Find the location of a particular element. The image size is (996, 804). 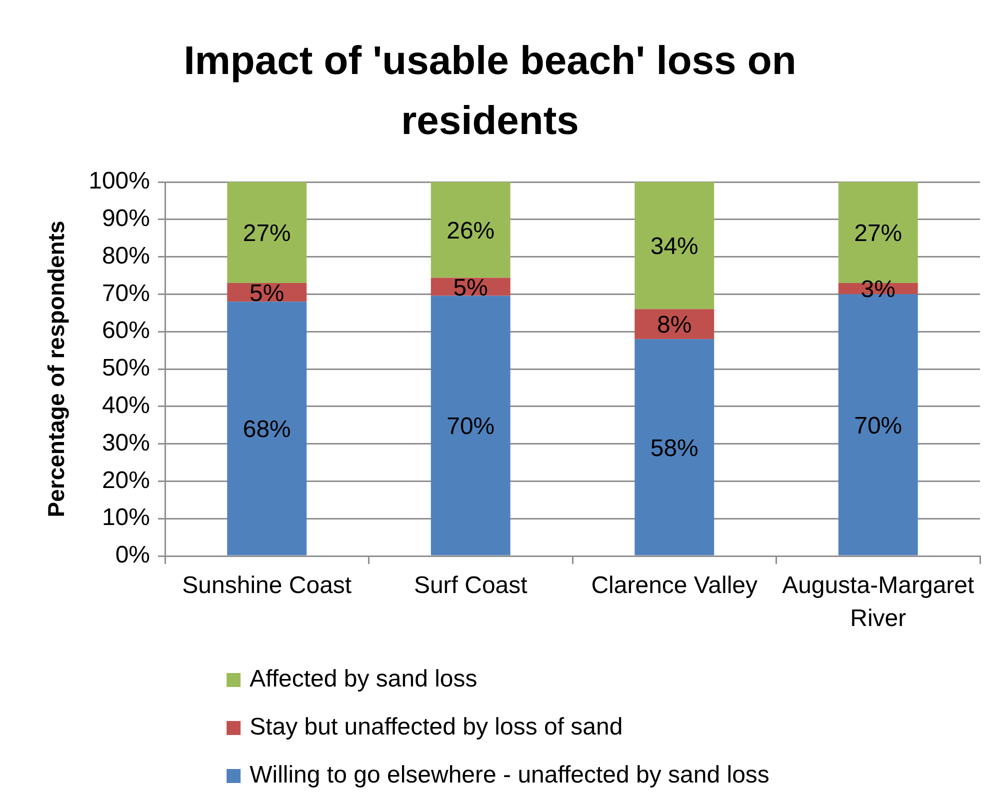

y-tick-label: 100% is located at coordinates (119, 181).